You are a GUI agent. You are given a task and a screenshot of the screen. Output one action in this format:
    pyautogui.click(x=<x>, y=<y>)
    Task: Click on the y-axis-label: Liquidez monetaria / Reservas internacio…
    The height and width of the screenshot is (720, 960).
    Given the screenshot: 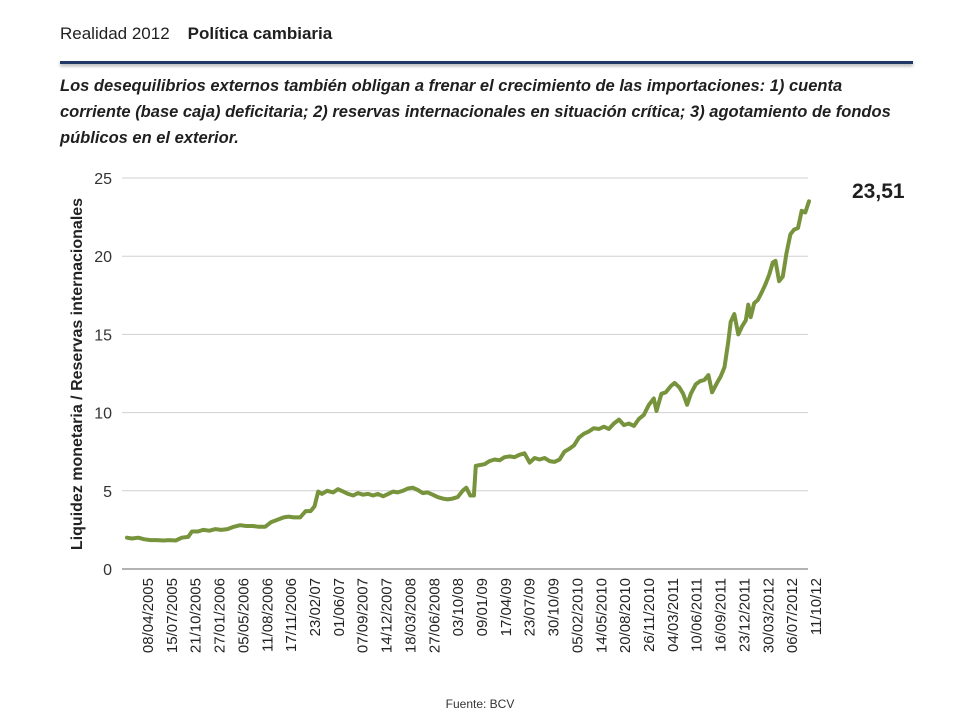 What is the action you would take?
    pyautogui.click(x=77, y=374)
    